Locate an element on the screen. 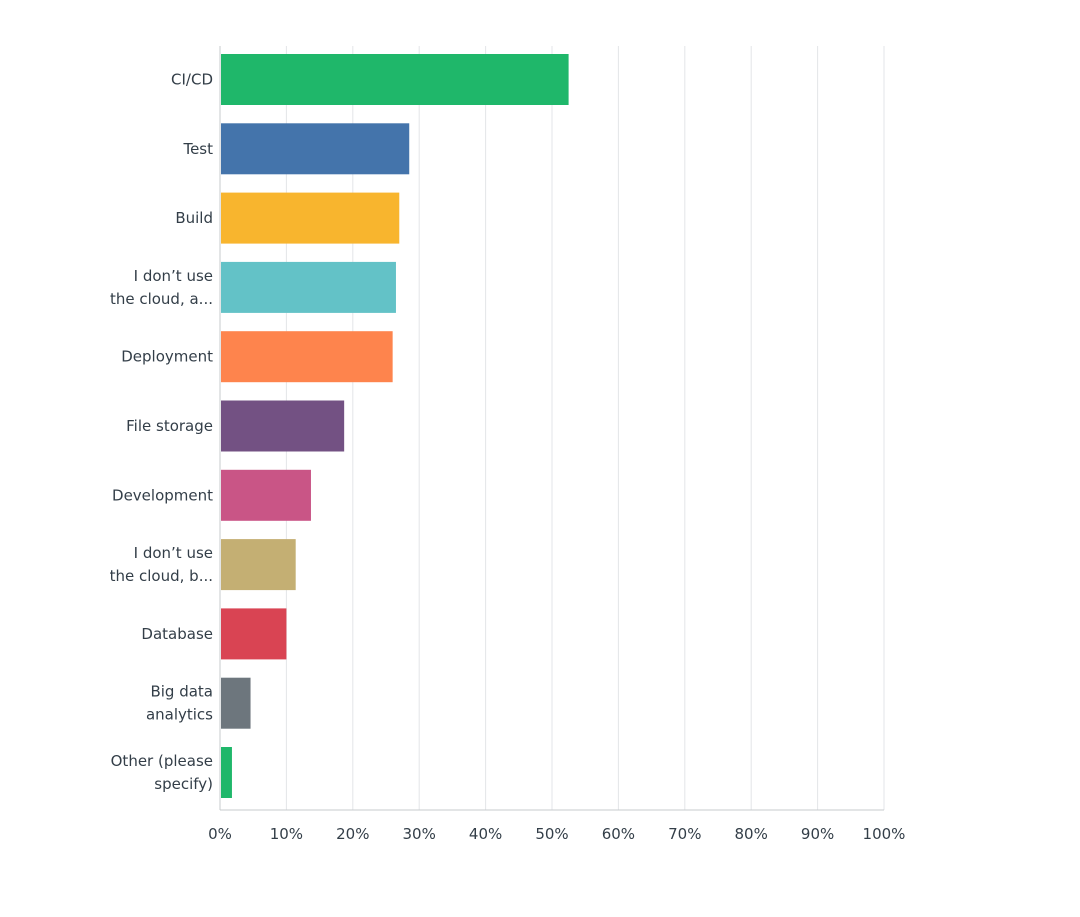 This screenshot has width=1080, height=917. x-tick-label: 90% is located at coordinates (817, 834).